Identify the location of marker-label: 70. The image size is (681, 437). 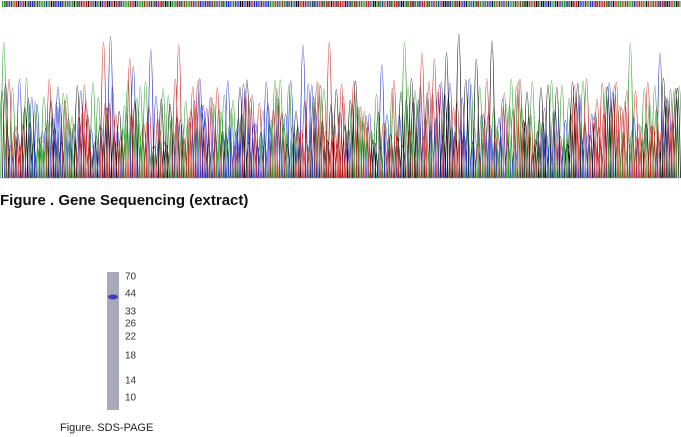
(131, 277).